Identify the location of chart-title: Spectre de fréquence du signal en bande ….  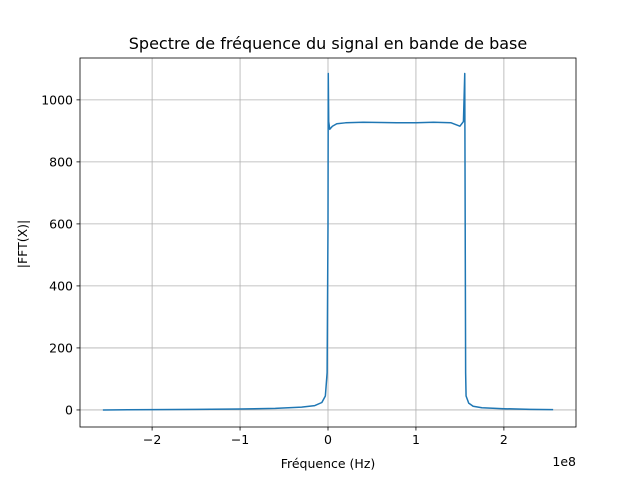
(328, 43).